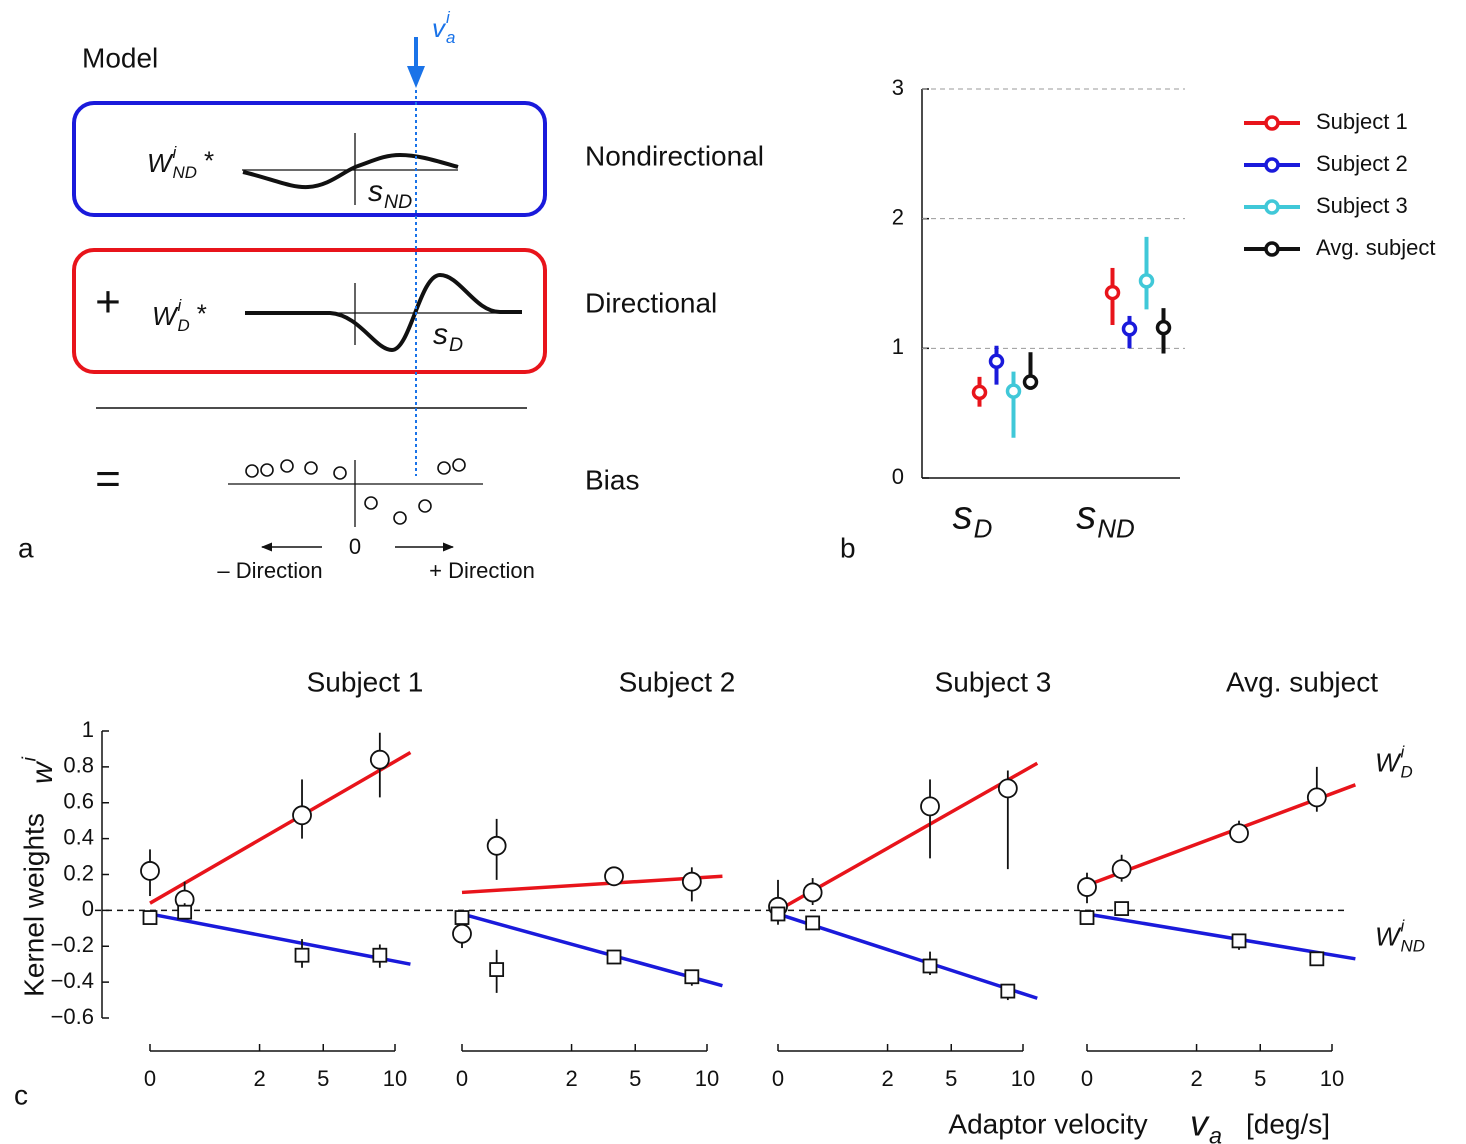  I want to click on math-base: w, so click(42, 772).